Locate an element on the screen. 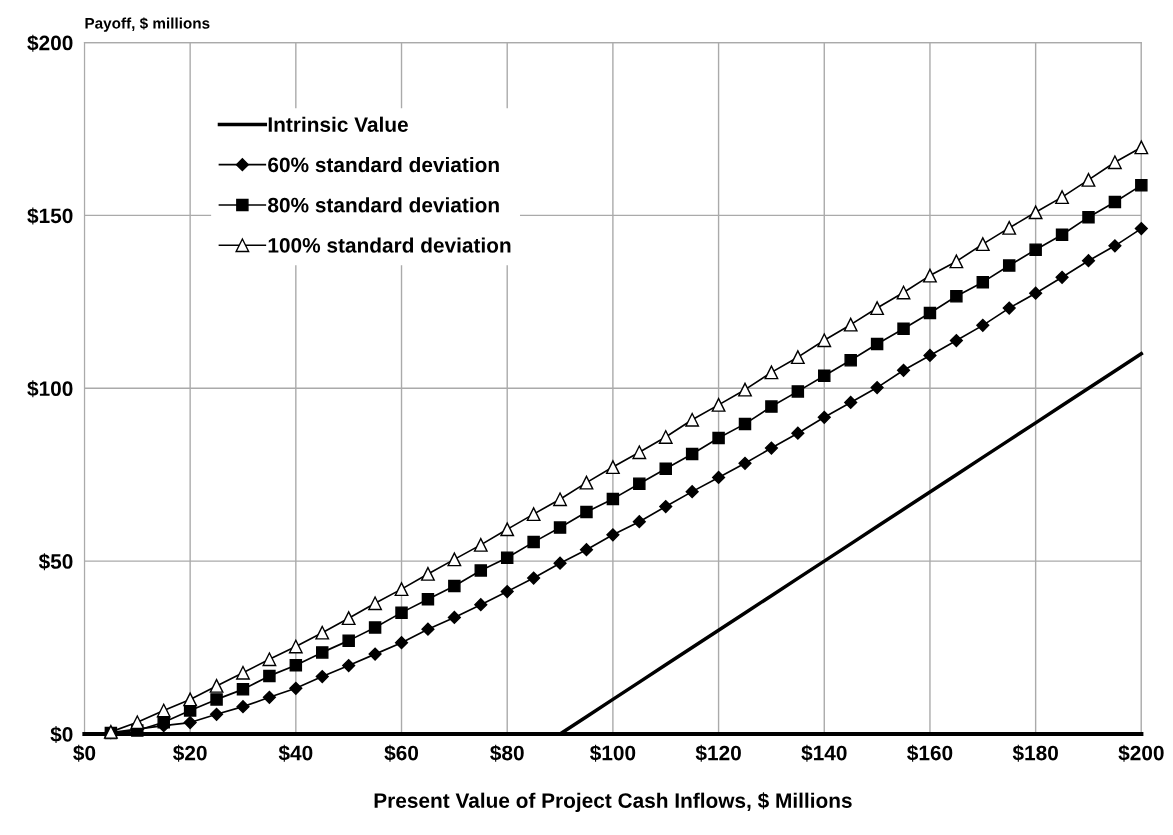 The image size is (1173, 835). x-tick-label: $200 is located at coordinates (1141, 753).